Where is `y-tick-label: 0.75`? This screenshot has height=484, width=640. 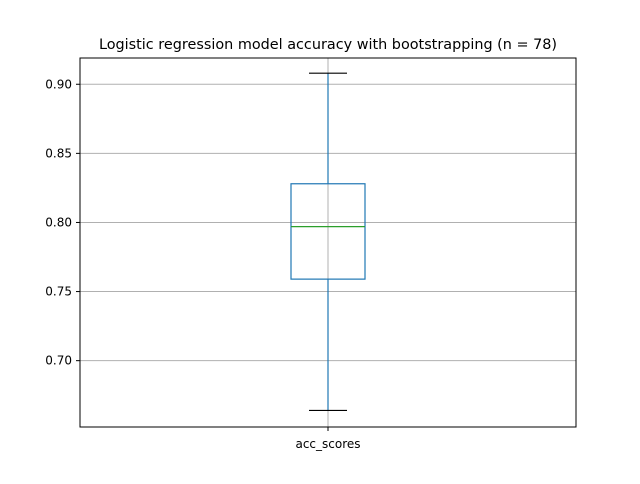 y-tick-label: 0.75 is located at coordinates (58, 292).